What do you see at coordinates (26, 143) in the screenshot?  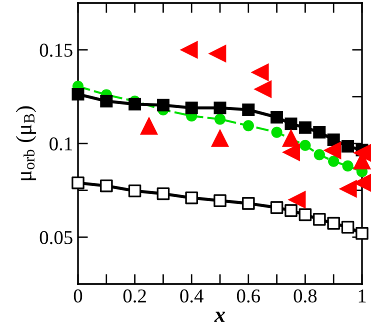 I see `y-axis-title: μ$_{orb}$ (μ$_{B}$)` at bounding box center [26, 143].